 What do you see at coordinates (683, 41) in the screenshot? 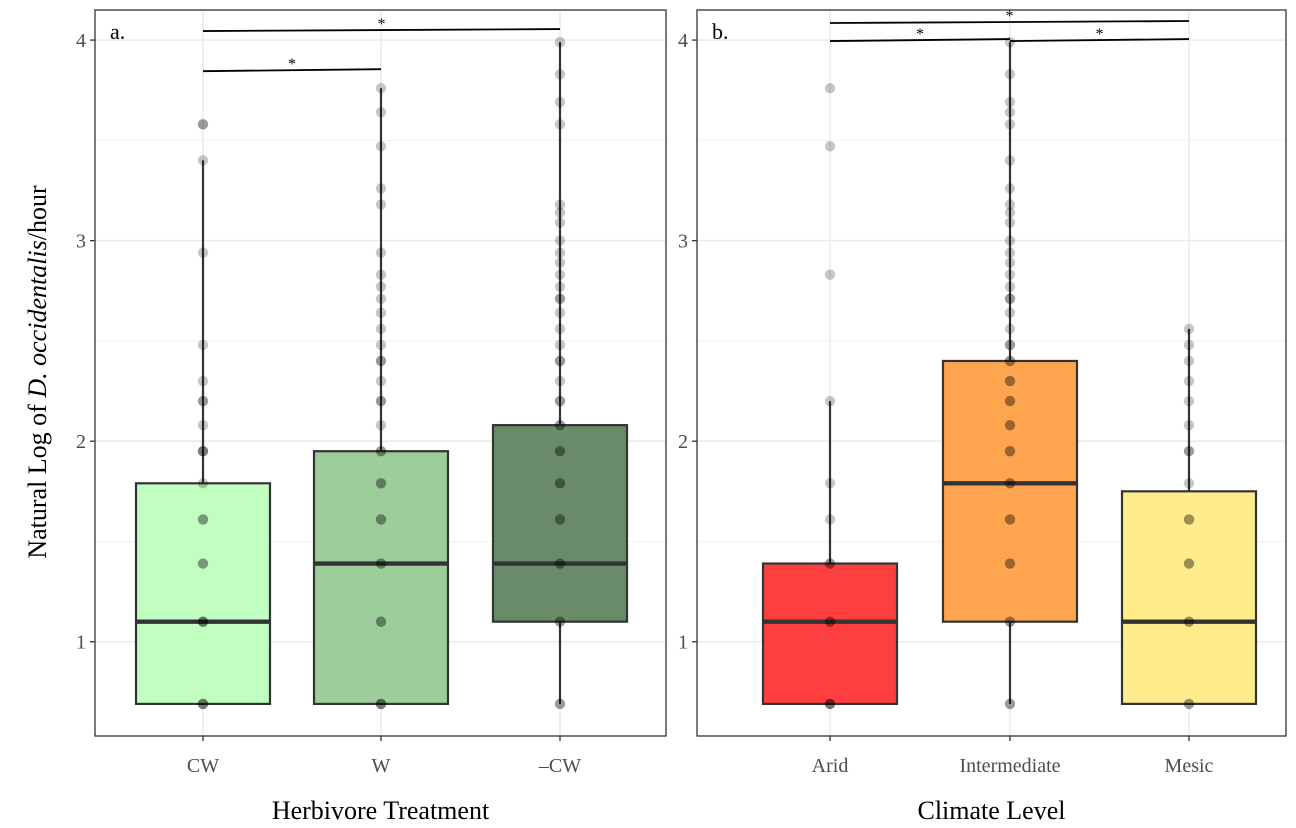
I see `y-tick-label: 4` at bounding box center [683, 41].